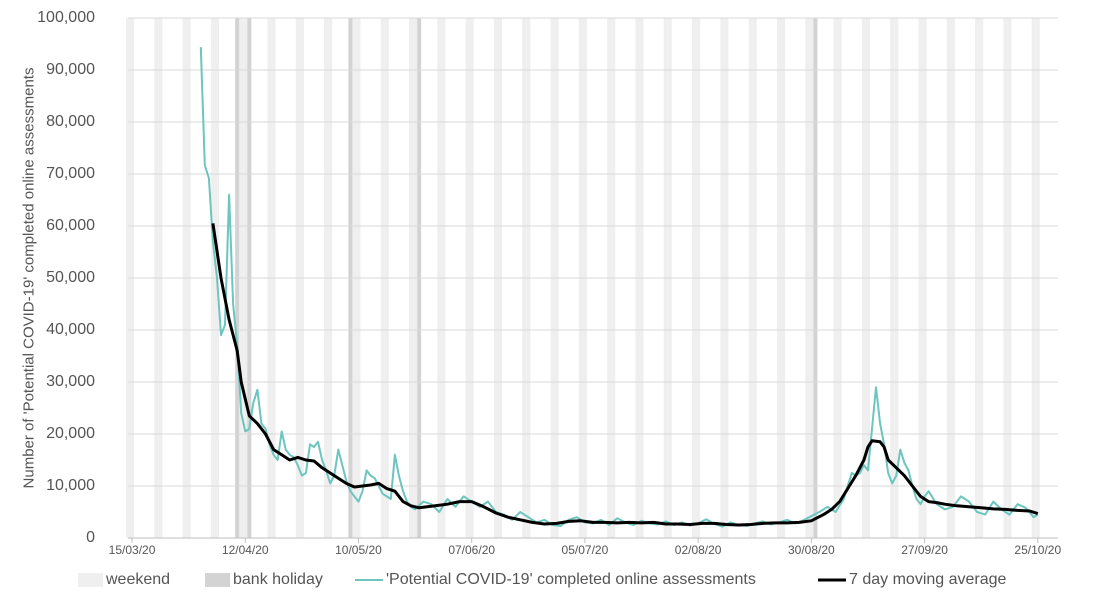 The height and width of the screenshot is (596, 1103). Describe the element at coordinates (471, 550) in the screenshot. I see `x-tick-label: 07/06/20` at that location.